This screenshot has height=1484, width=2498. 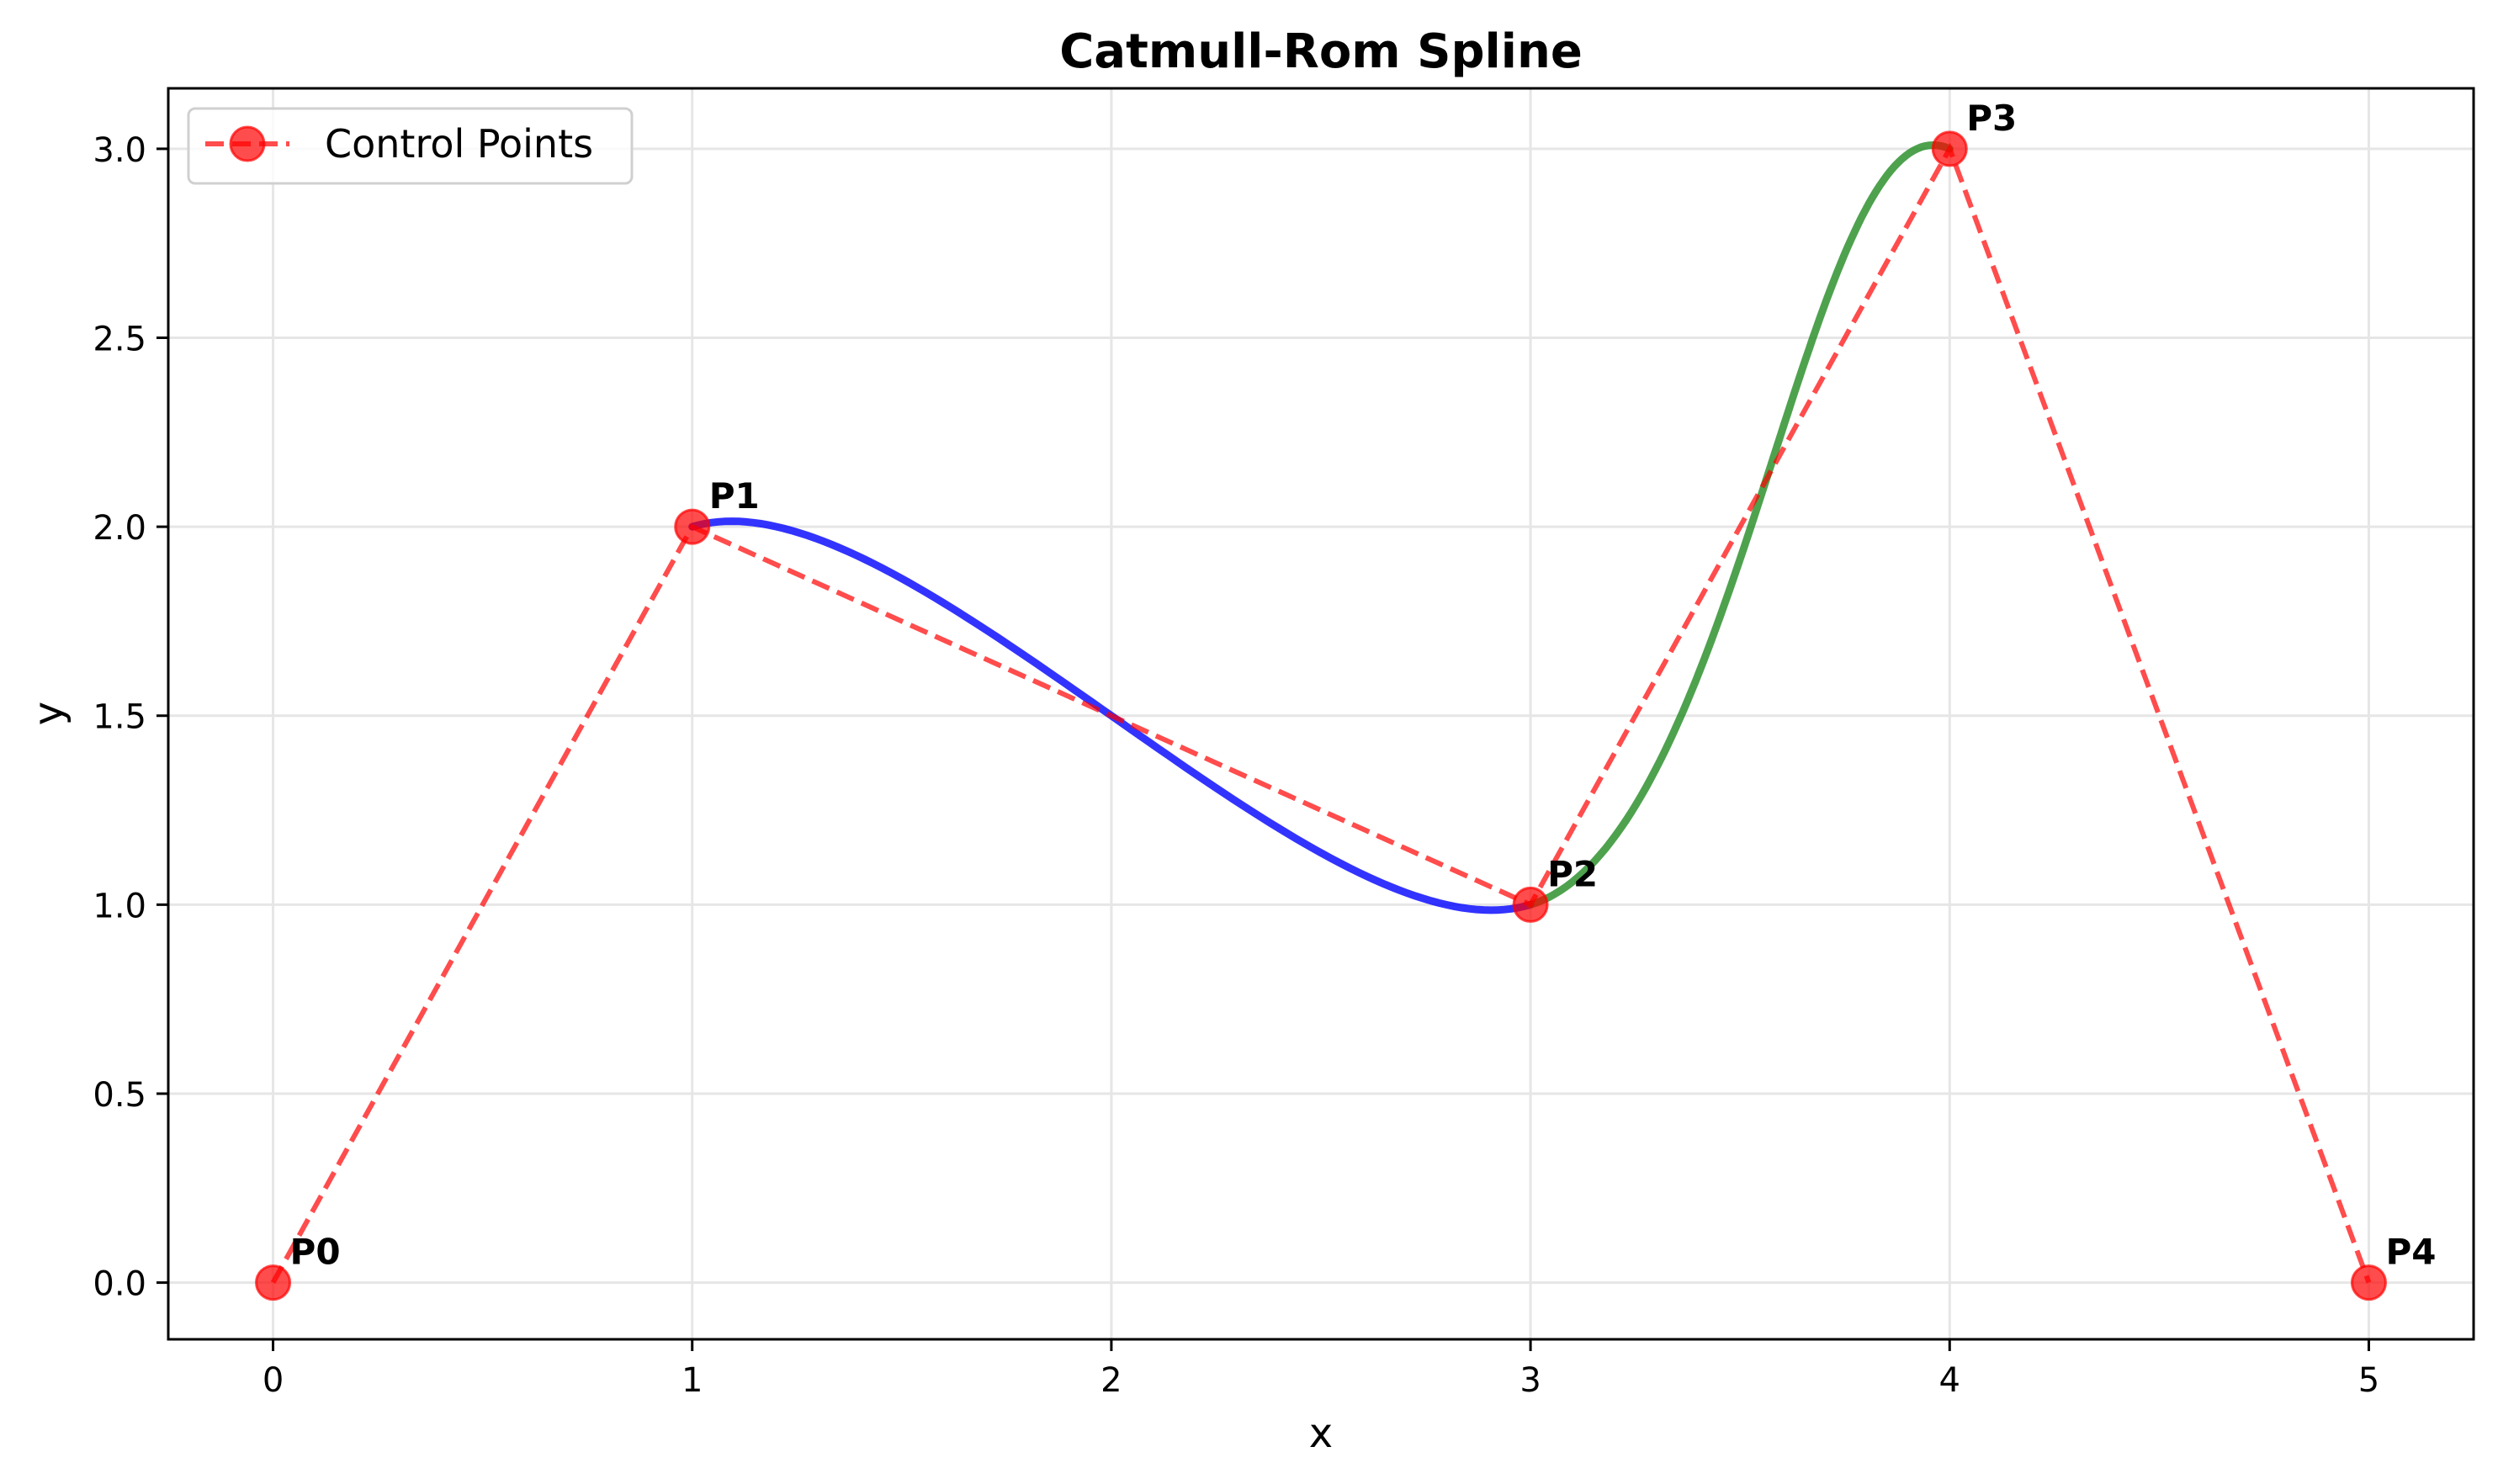 What do you see at coordinates (247, 143) in the screenshot?
I see `legend-marker` at bounding box center [247, 143].